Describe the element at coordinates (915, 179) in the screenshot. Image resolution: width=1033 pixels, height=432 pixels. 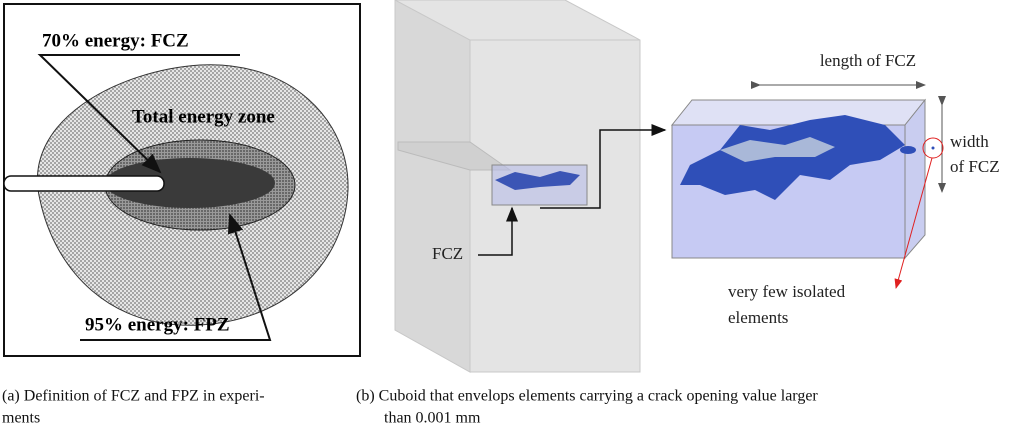
I see `cuboid-side` at that location.